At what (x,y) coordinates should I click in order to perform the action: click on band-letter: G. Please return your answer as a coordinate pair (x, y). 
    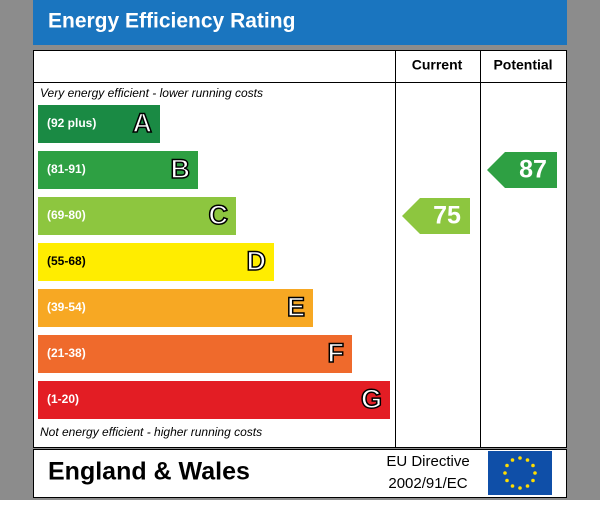
    Looking at the image, I should click on (371, 399).